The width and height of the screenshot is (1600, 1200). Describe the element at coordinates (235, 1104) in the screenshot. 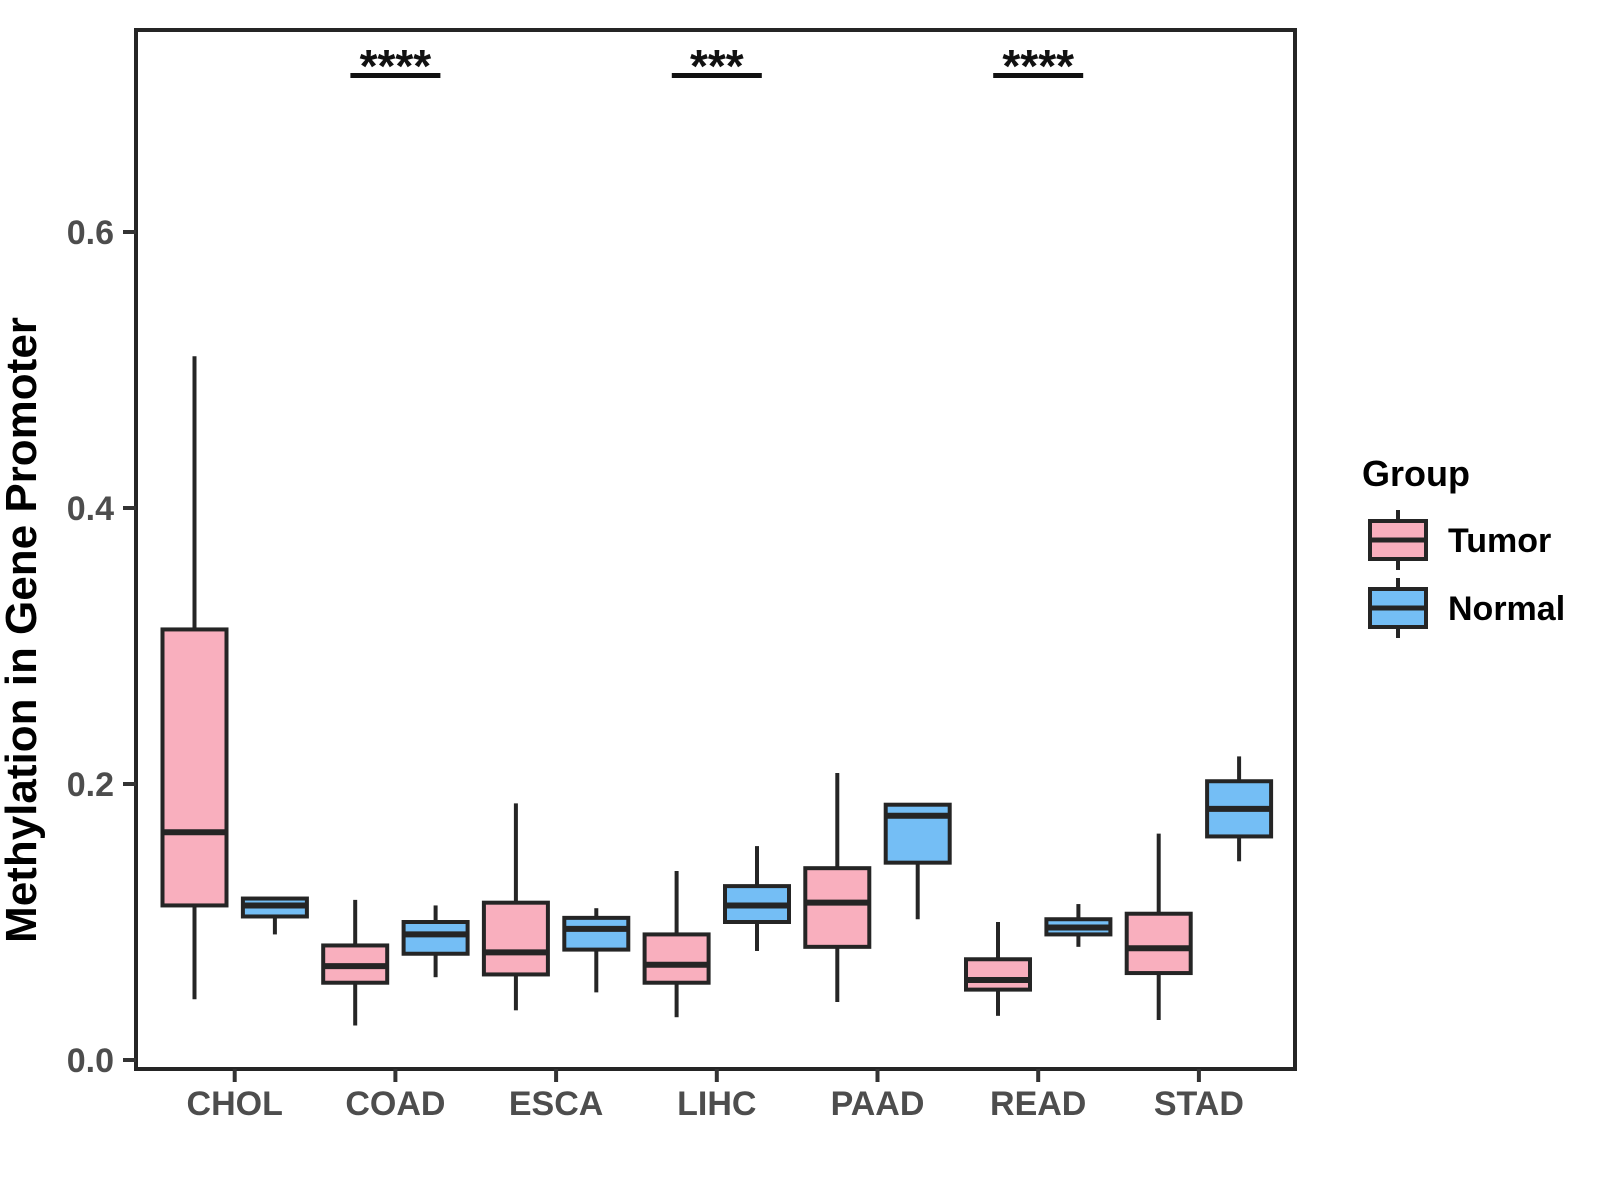

I see `x-axis-label-chol: CHOL` at that location.